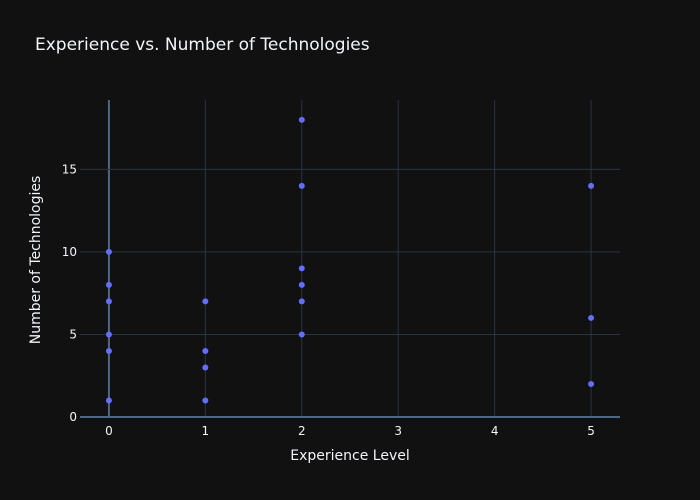 This screenshot has height=500, width=700. I want to click on x-tick-label: 3, so click(398, 431).